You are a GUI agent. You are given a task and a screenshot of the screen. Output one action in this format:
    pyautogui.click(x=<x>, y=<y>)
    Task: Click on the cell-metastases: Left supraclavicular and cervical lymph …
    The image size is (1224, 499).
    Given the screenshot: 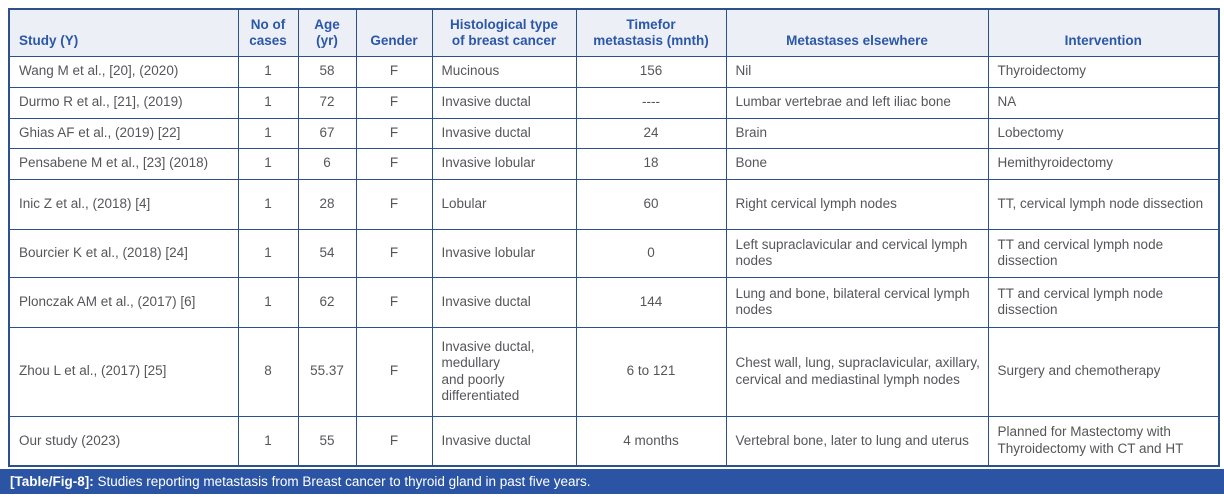 What is the action you would take?
    pyautogui.click(x=857, y=253)
    